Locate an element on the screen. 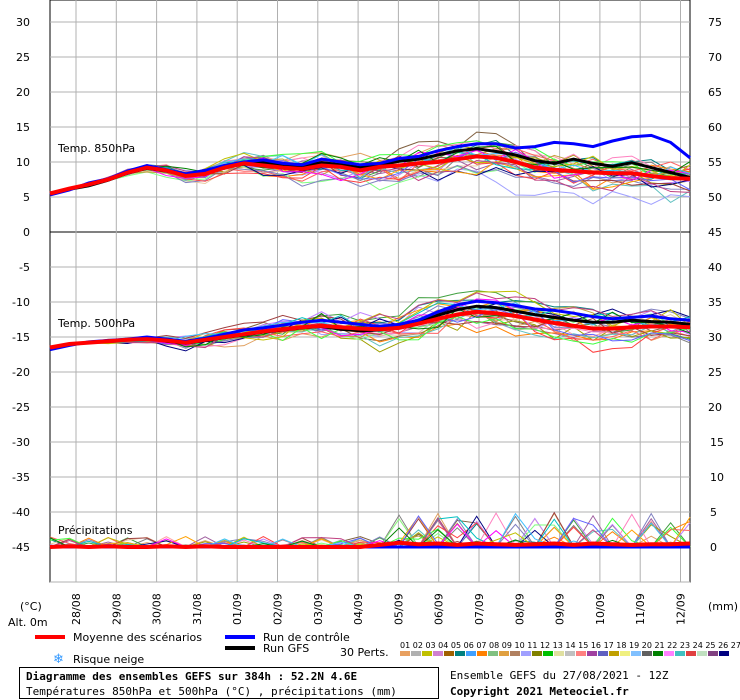 The height and width of the screenshot is (700, 740). right-unit-label: (mm) is located at coordinates (723, 606).